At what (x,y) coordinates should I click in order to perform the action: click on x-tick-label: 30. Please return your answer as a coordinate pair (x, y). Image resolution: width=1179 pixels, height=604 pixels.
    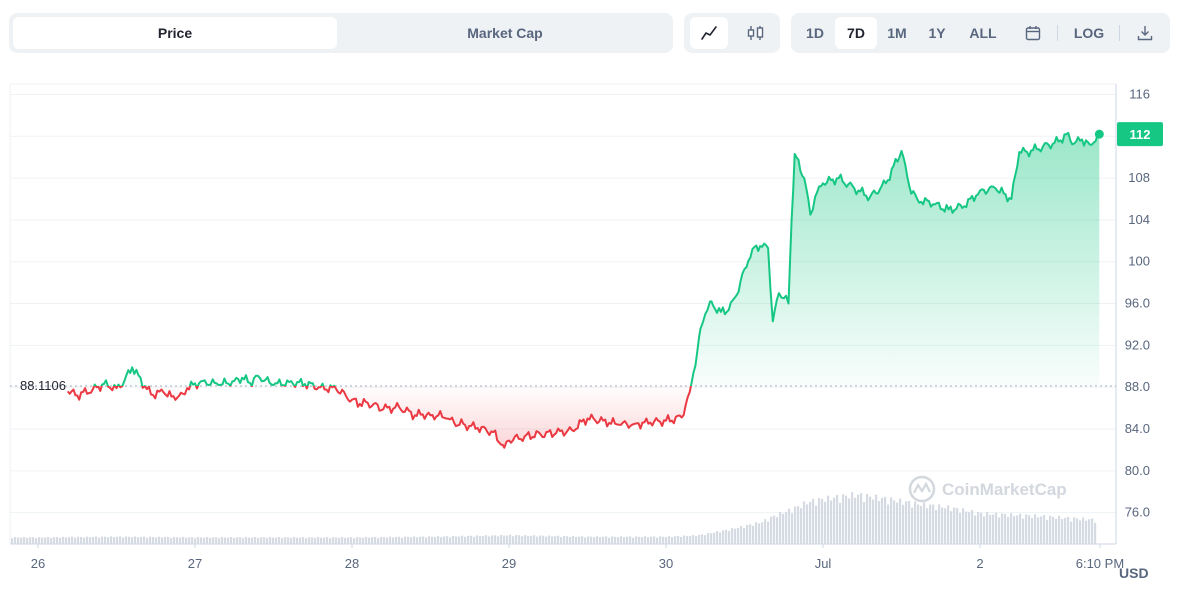
    Looking at the image, I should click on (666, 563).